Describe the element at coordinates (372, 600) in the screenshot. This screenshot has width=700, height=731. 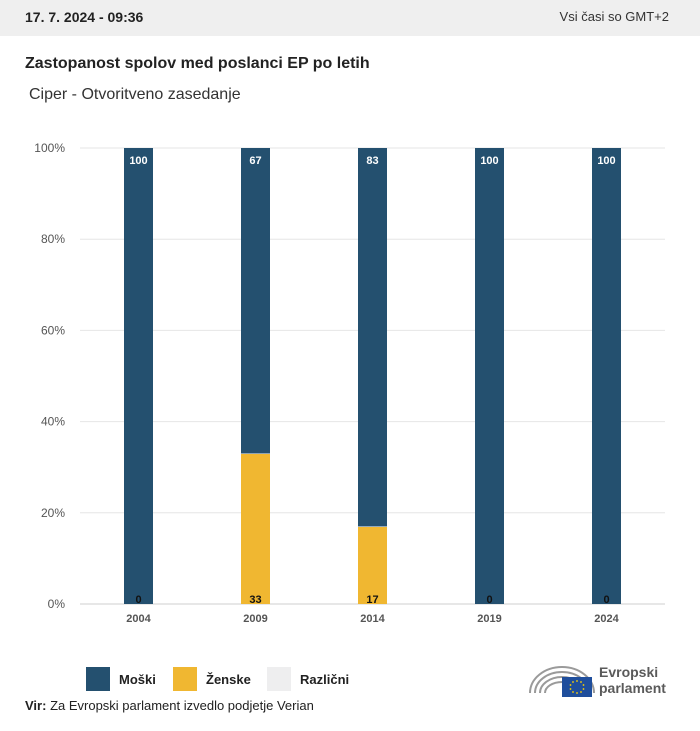
I see `data-label-women: 17` at that location.